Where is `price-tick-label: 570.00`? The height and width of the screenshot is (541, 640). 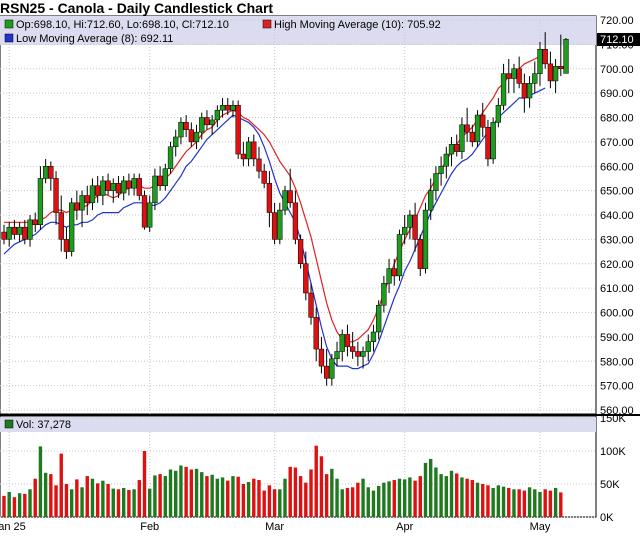 price-tick-label: 570.00 is located at coordinates (617, 387).